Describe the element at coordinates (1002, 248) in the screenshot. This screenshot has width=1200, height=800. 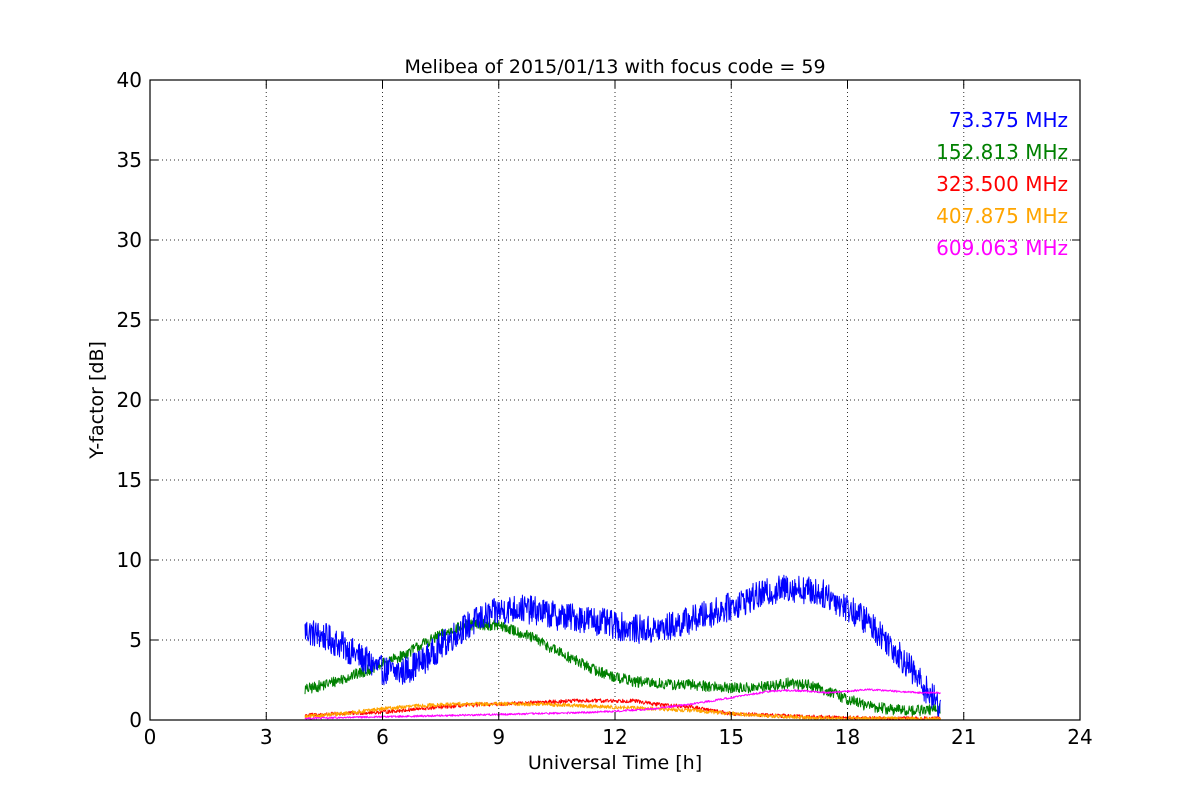
I see `legend-entry: 609.063 MHz` at that location.